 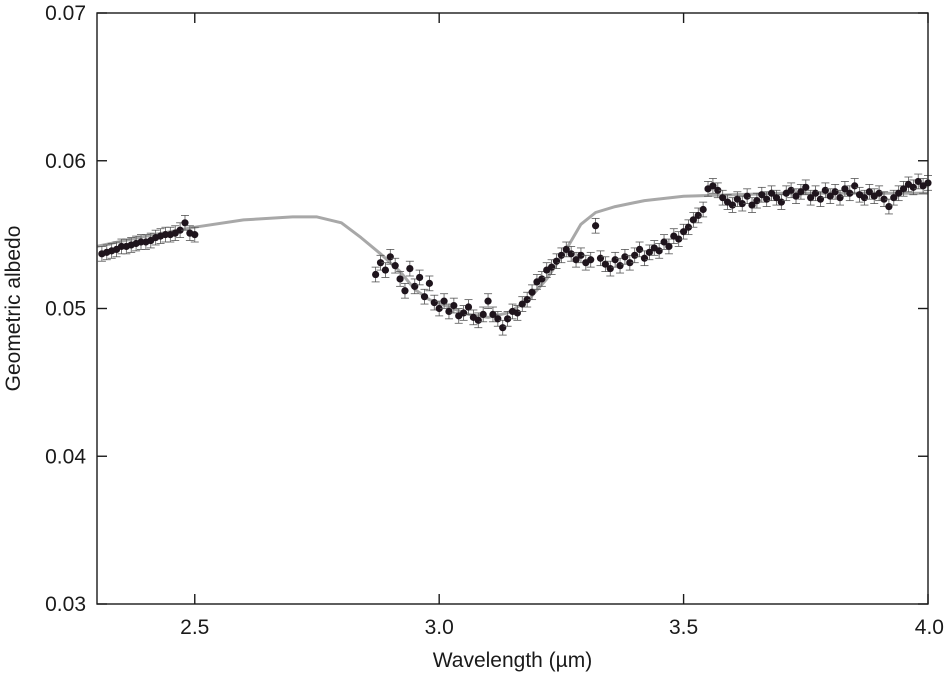 What do you see at coordinates (439, 627) in the screenshot?
I see `x-tick-label: 3.0` at bounding box center [439, 627].